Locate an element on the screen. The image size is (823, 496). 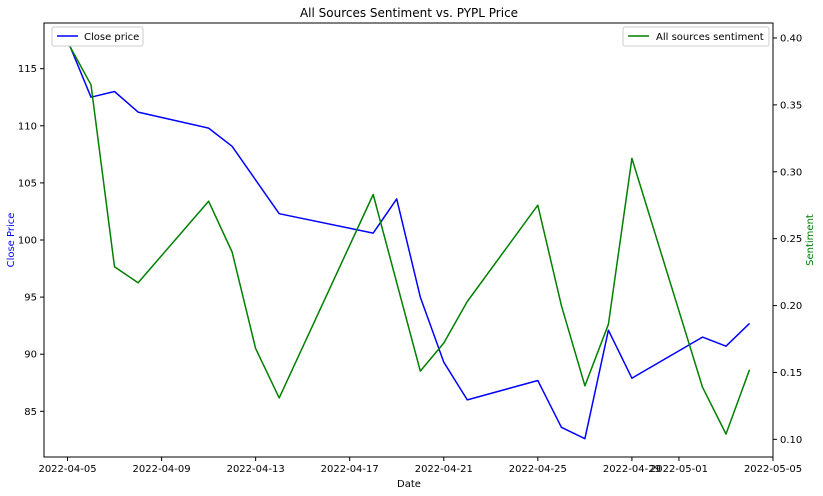
legend-sentiment: All sources sentiment is located at coordinates (696, 36).